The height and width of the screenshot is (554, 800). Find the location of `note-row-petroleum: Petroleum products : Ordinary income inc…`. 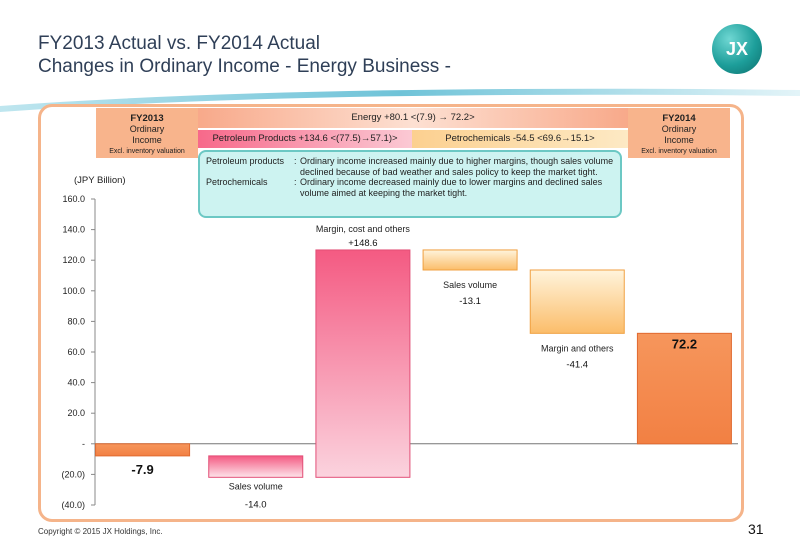

note-row-petroleum: Petroleum products : Ordinary income inc… is located at coordinates (410, 166).